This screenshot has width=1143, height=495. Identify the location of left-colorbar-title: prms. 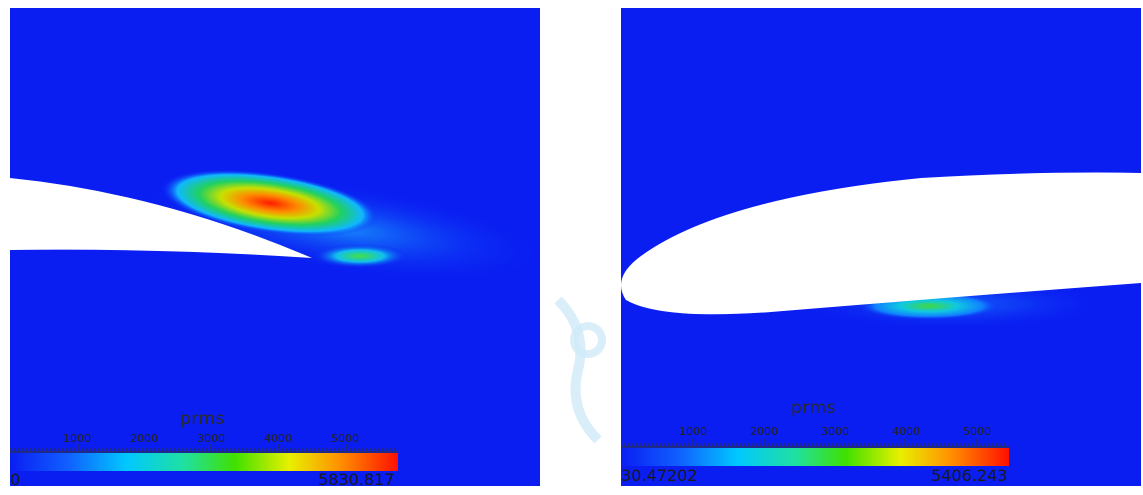
(202, 419).